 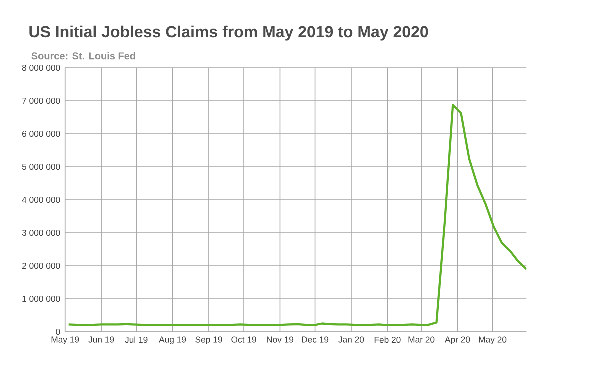 What do you see at coordinates (84, 56) in the screenshot?
I see `source-note: Source: St. Louis Fed` at bounding box center [84, 56].